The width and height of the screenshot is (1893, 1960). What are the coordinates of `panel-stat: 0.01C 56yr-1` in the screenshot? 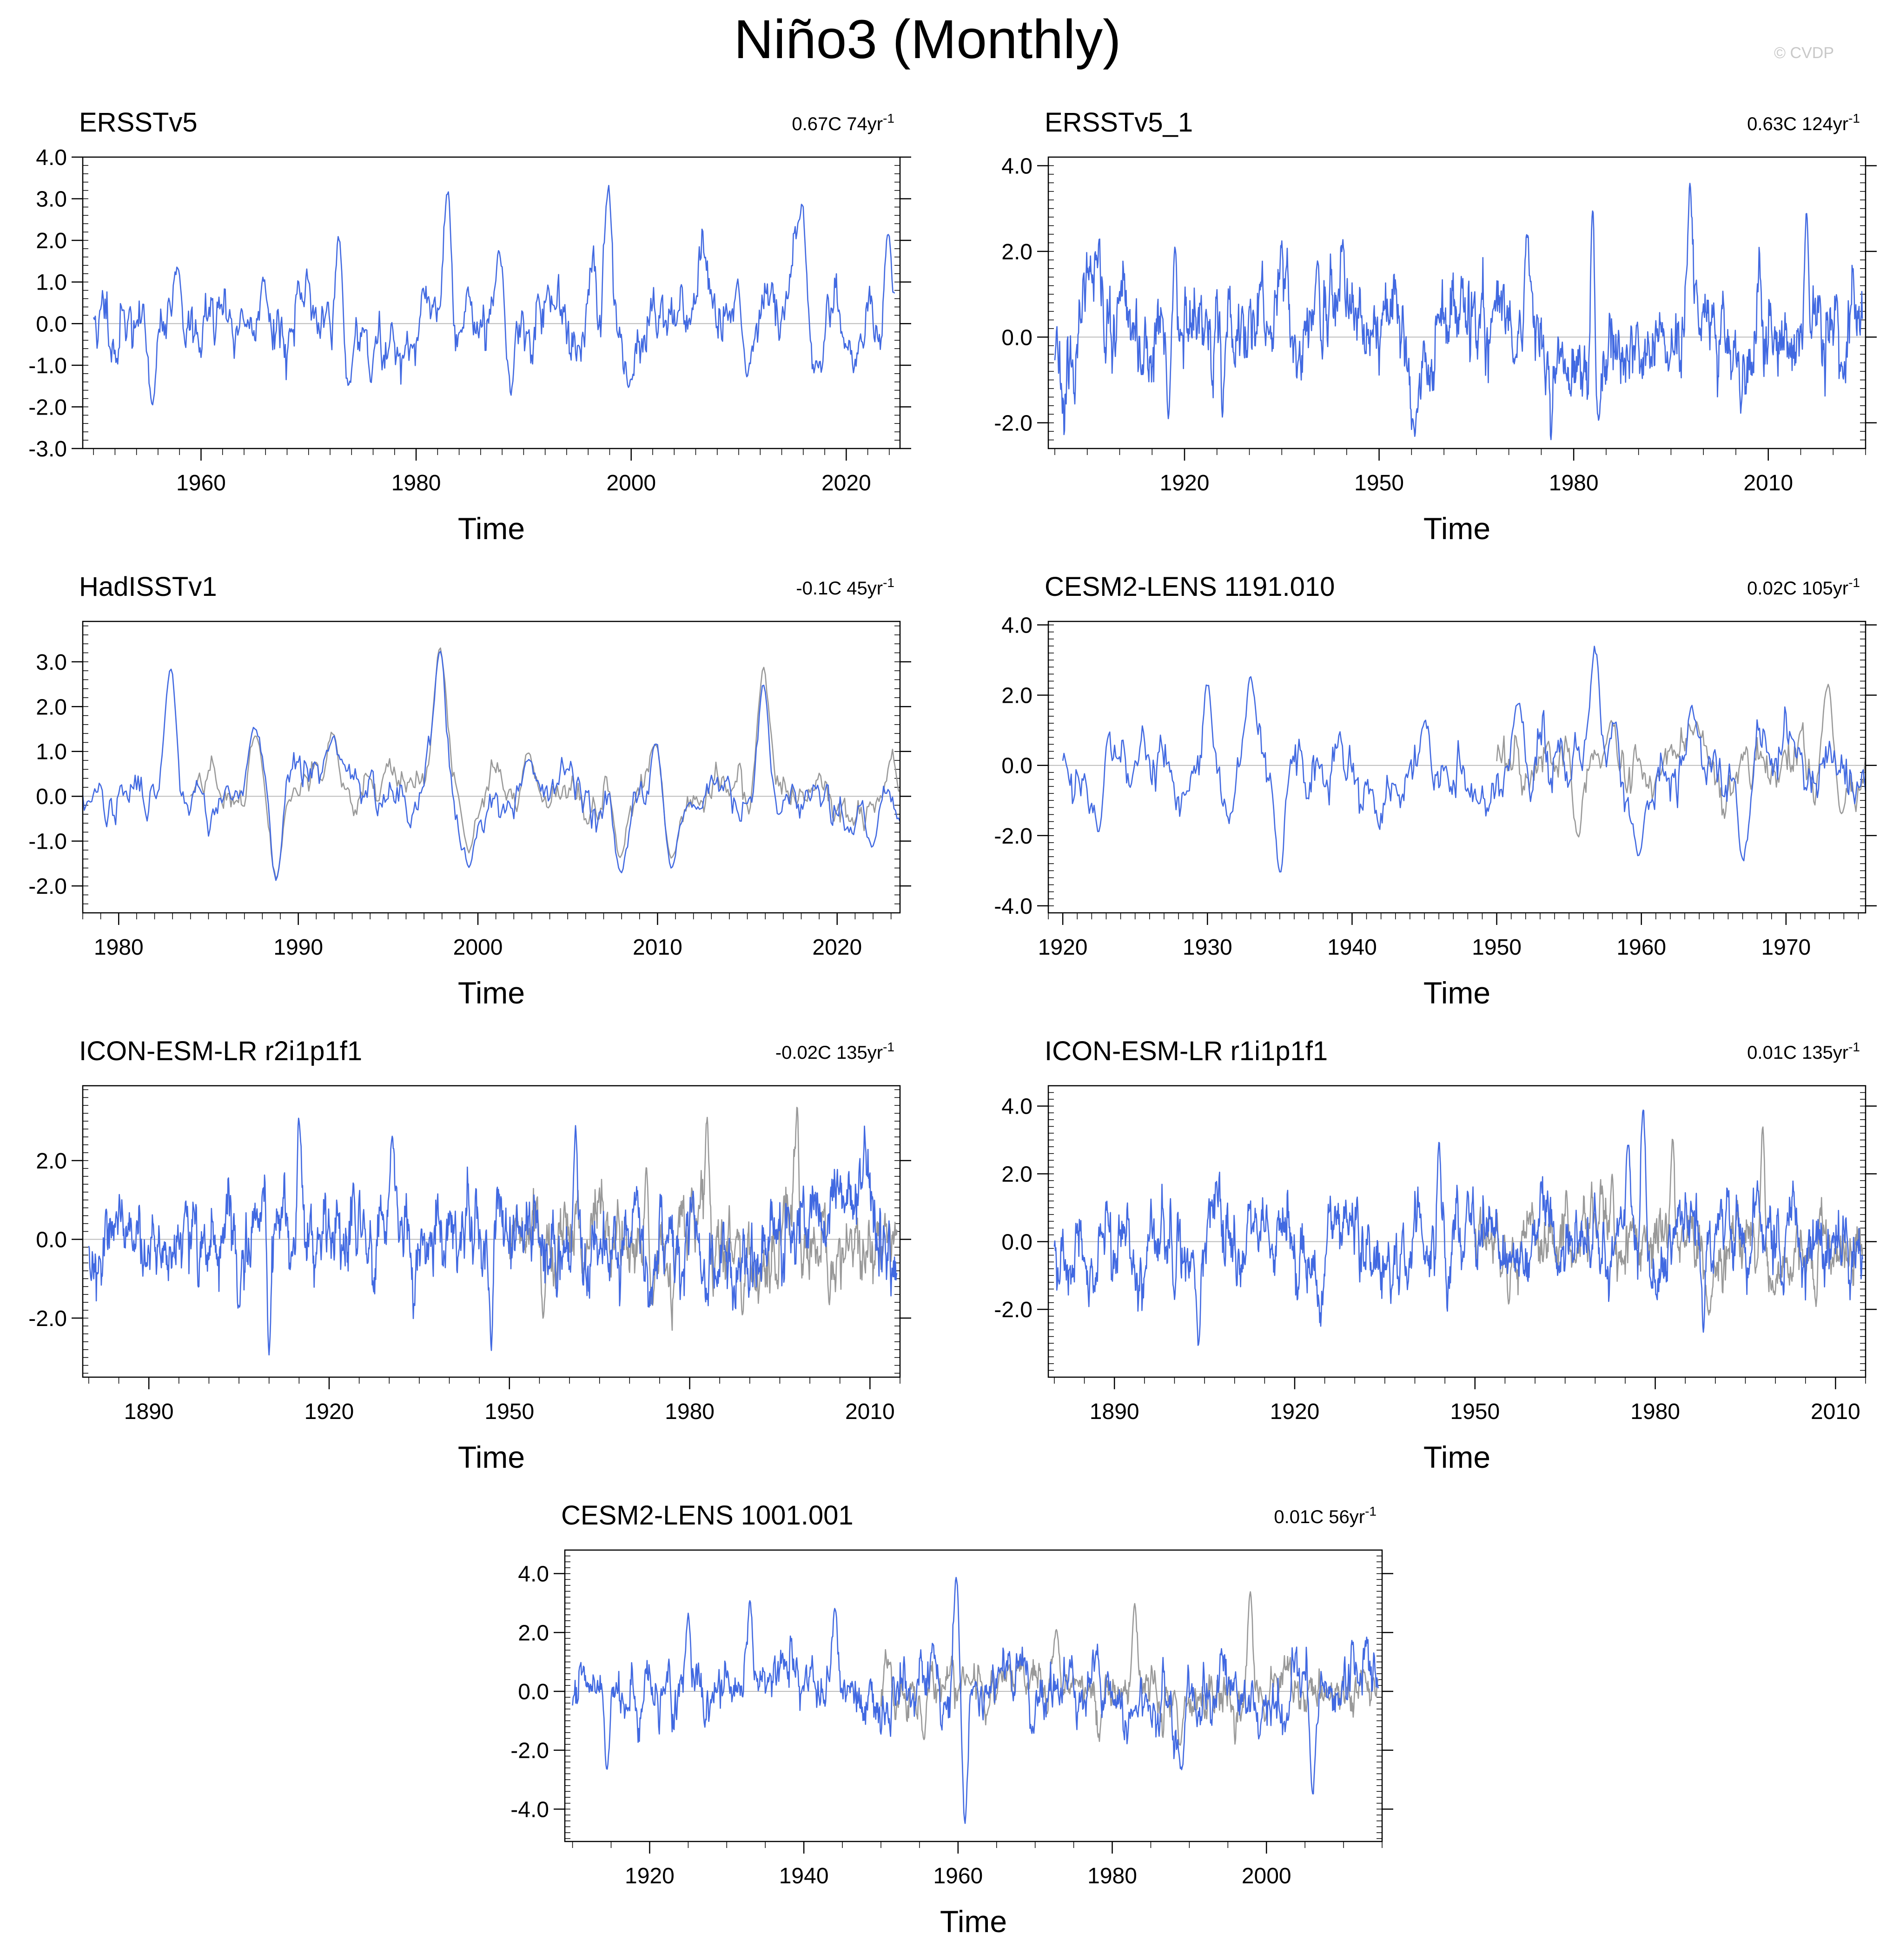 It's located at (1325, 1515).